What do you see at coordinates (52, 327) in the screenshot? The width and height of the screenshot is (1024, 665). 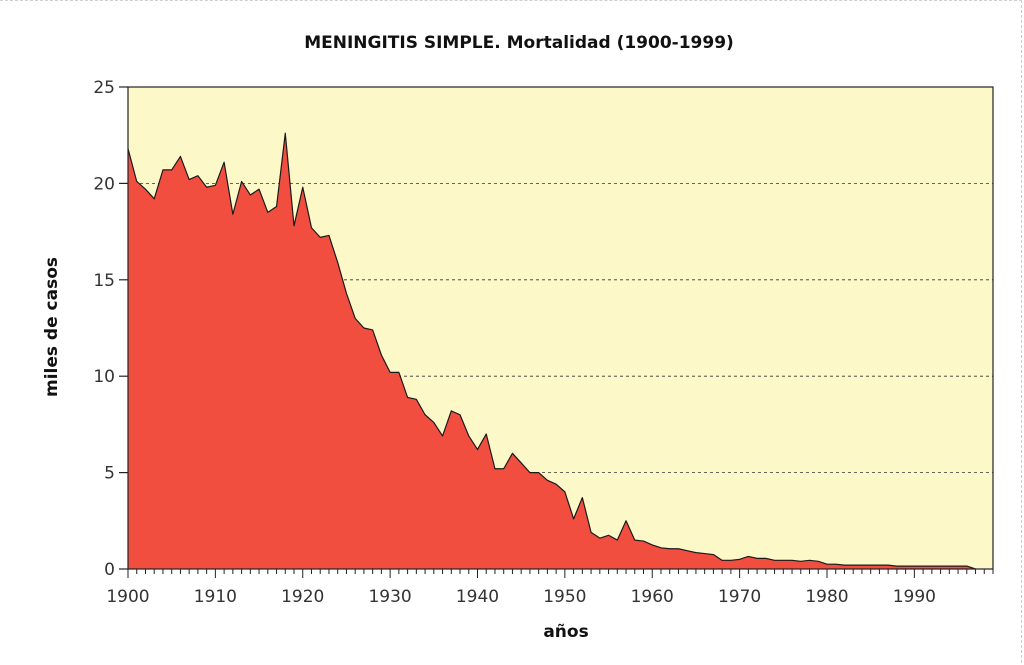 I see `y-axis-title: miles de casos` at bounding box center [52, 327].